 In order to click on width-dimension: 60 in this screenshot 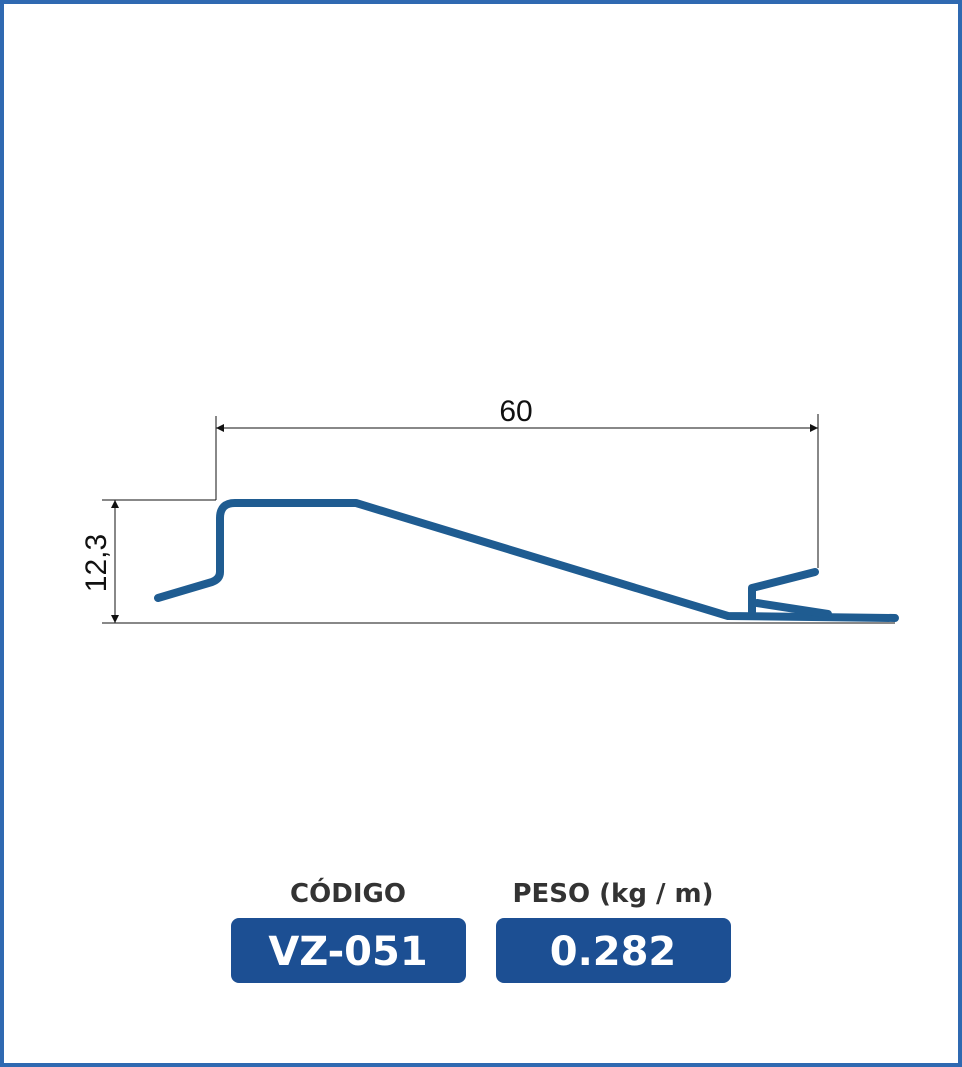, I will do `click(517, 481)`.